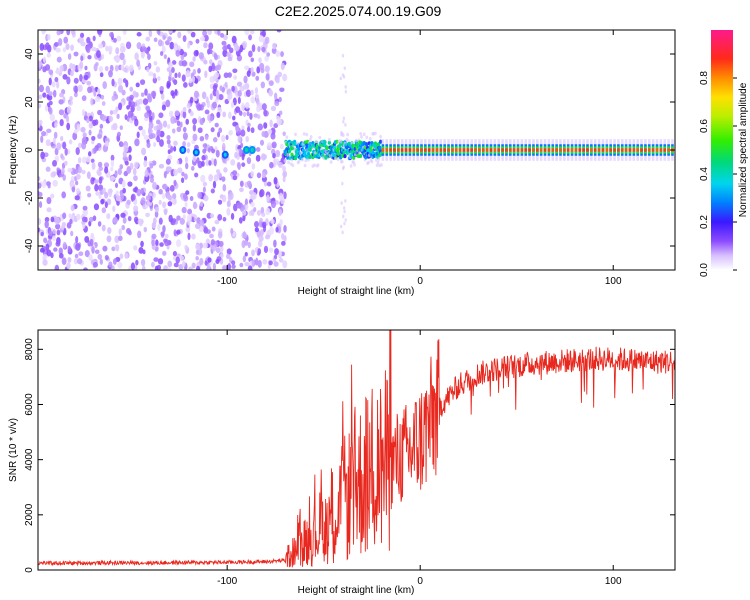 The width and height of the screenshot is (750, 600). I want to click on spectrogram-feature, so click(196, 152).